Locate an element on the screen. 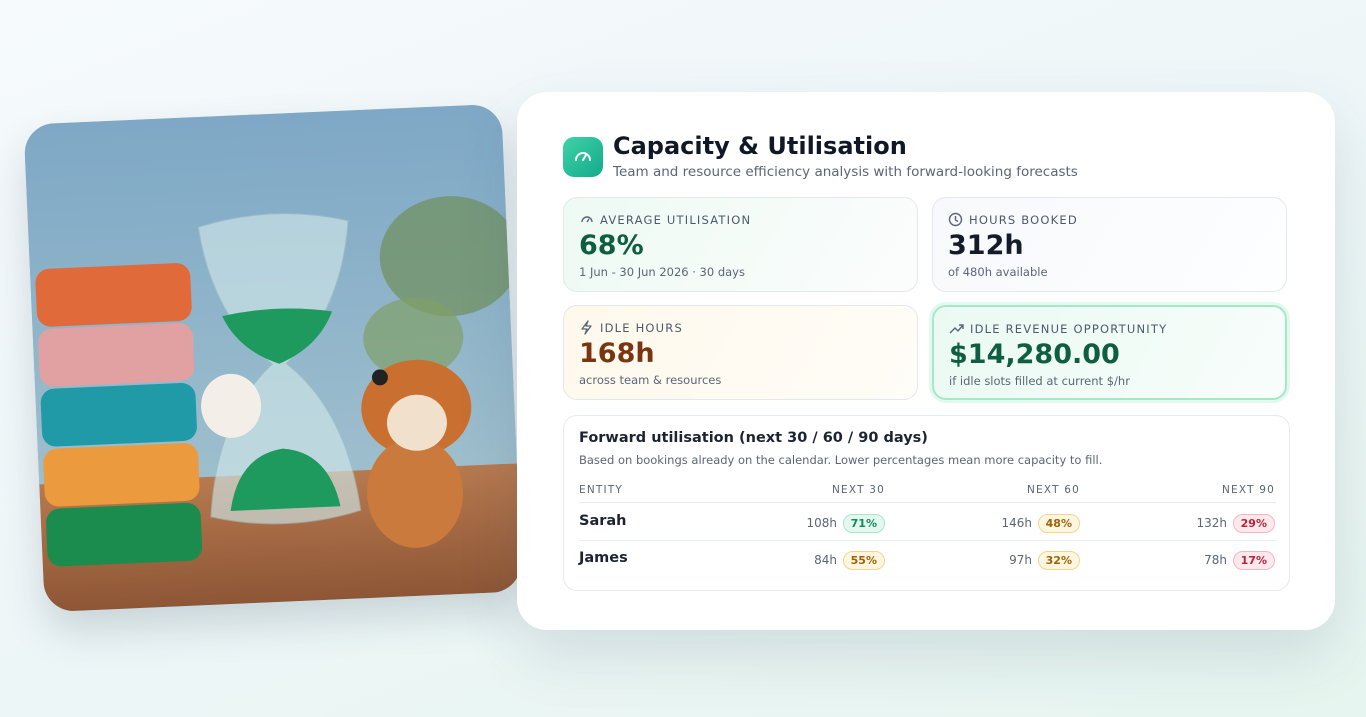 Image resolution: width=1366 pixels, height=717 pixels. stat-note: of 480h available is located at coordinates (998, 272).